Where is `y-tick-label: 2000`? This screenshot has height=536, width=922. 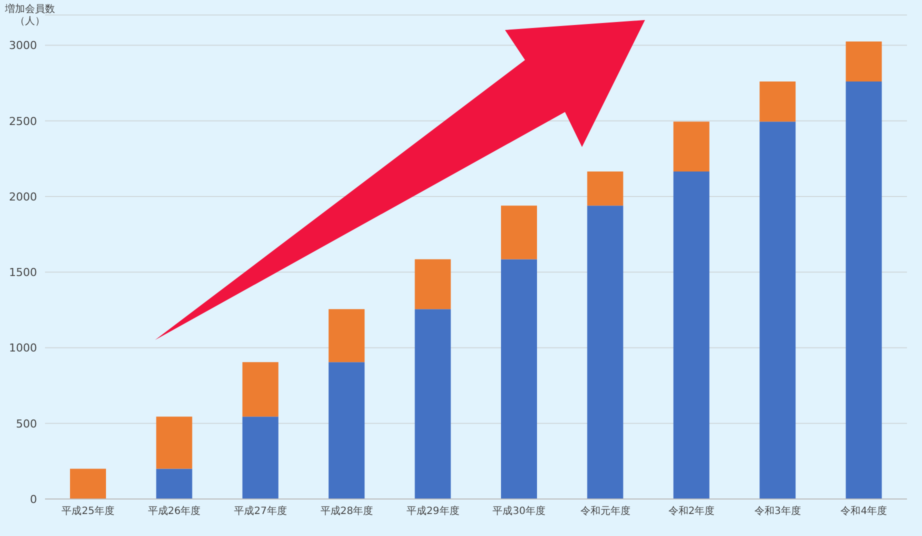
y-tick-label: 2000 is located at coordinates (23, 197).